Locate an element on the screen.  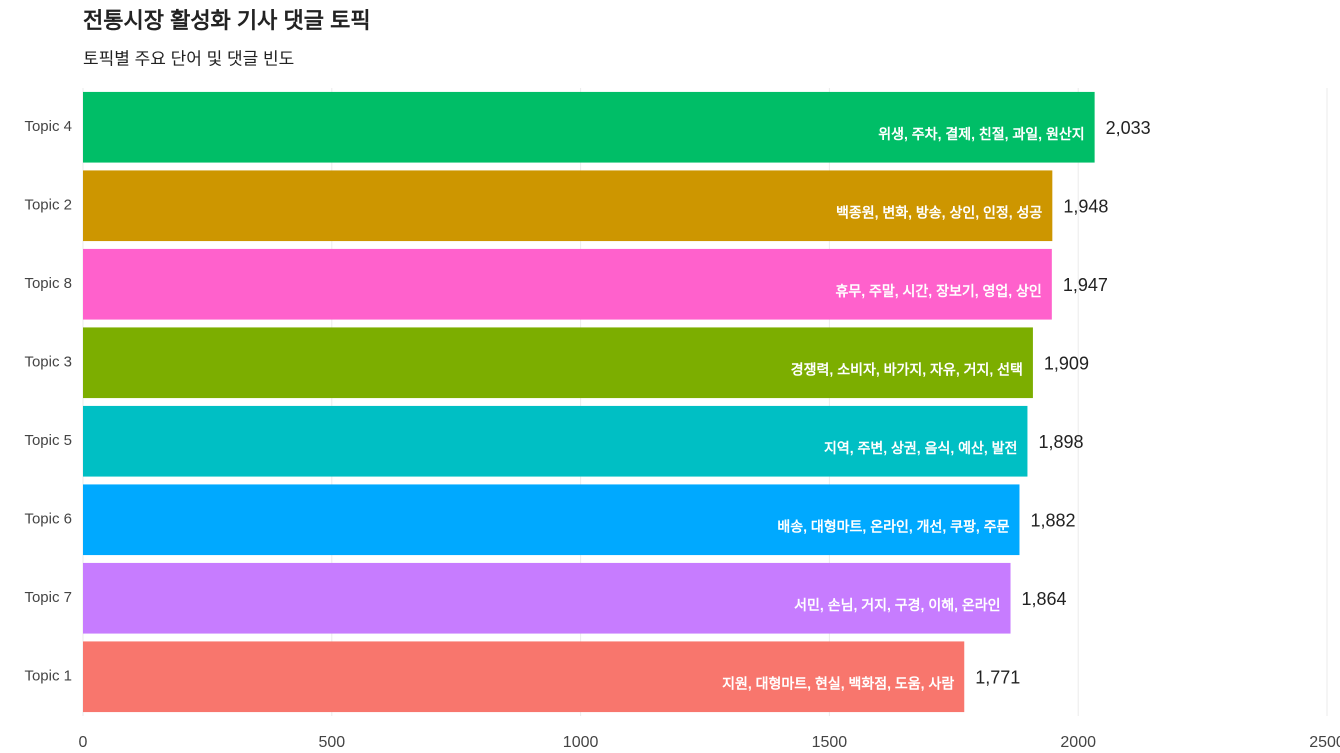
x-tick-label: 0 is located at coordinates (83, 742).